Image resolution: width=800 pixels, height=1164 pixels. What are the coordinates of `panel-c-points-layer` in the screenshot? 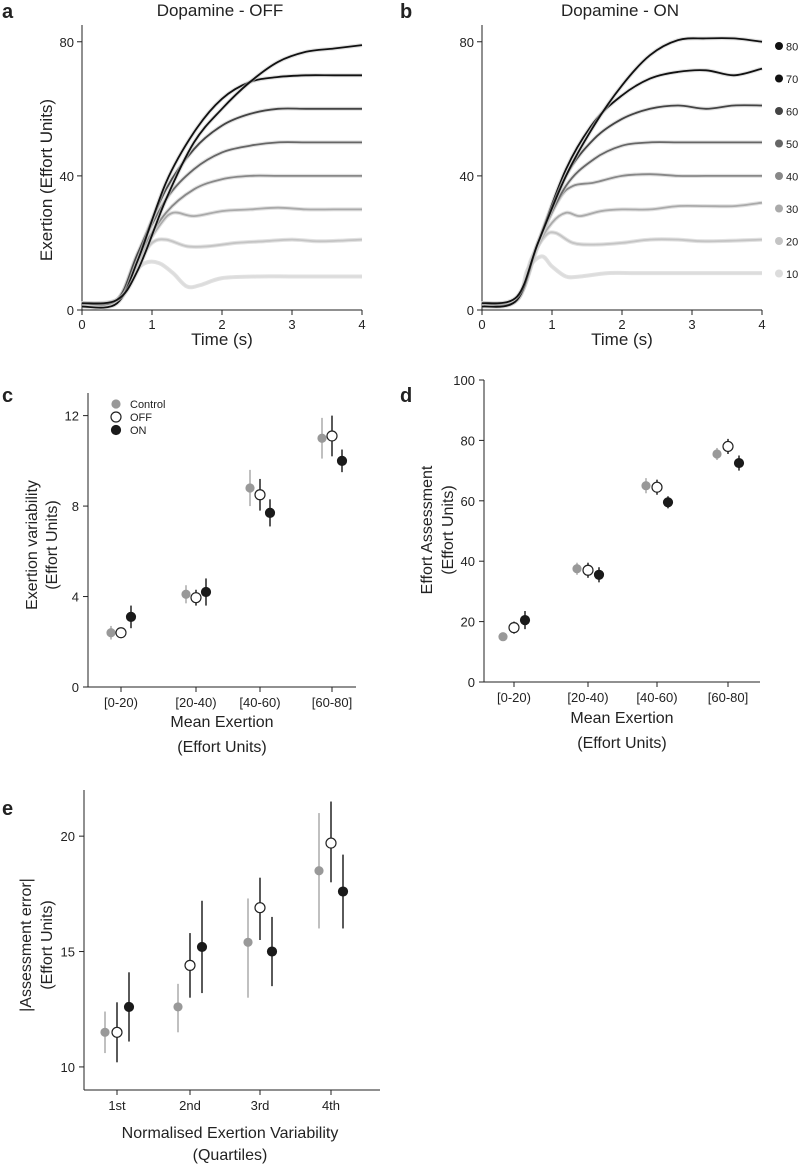 It's located at (227, 527).